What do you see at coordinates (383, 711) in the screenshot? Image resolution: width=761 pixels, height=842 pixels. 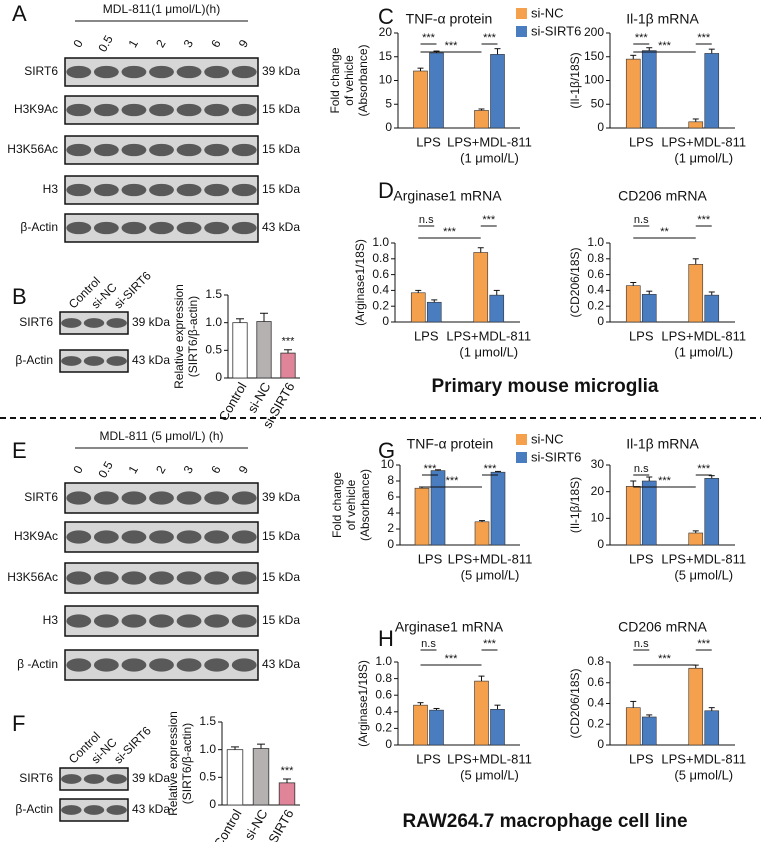 I see `y-tick-label: 0.4` at bounding box center [383, 711].